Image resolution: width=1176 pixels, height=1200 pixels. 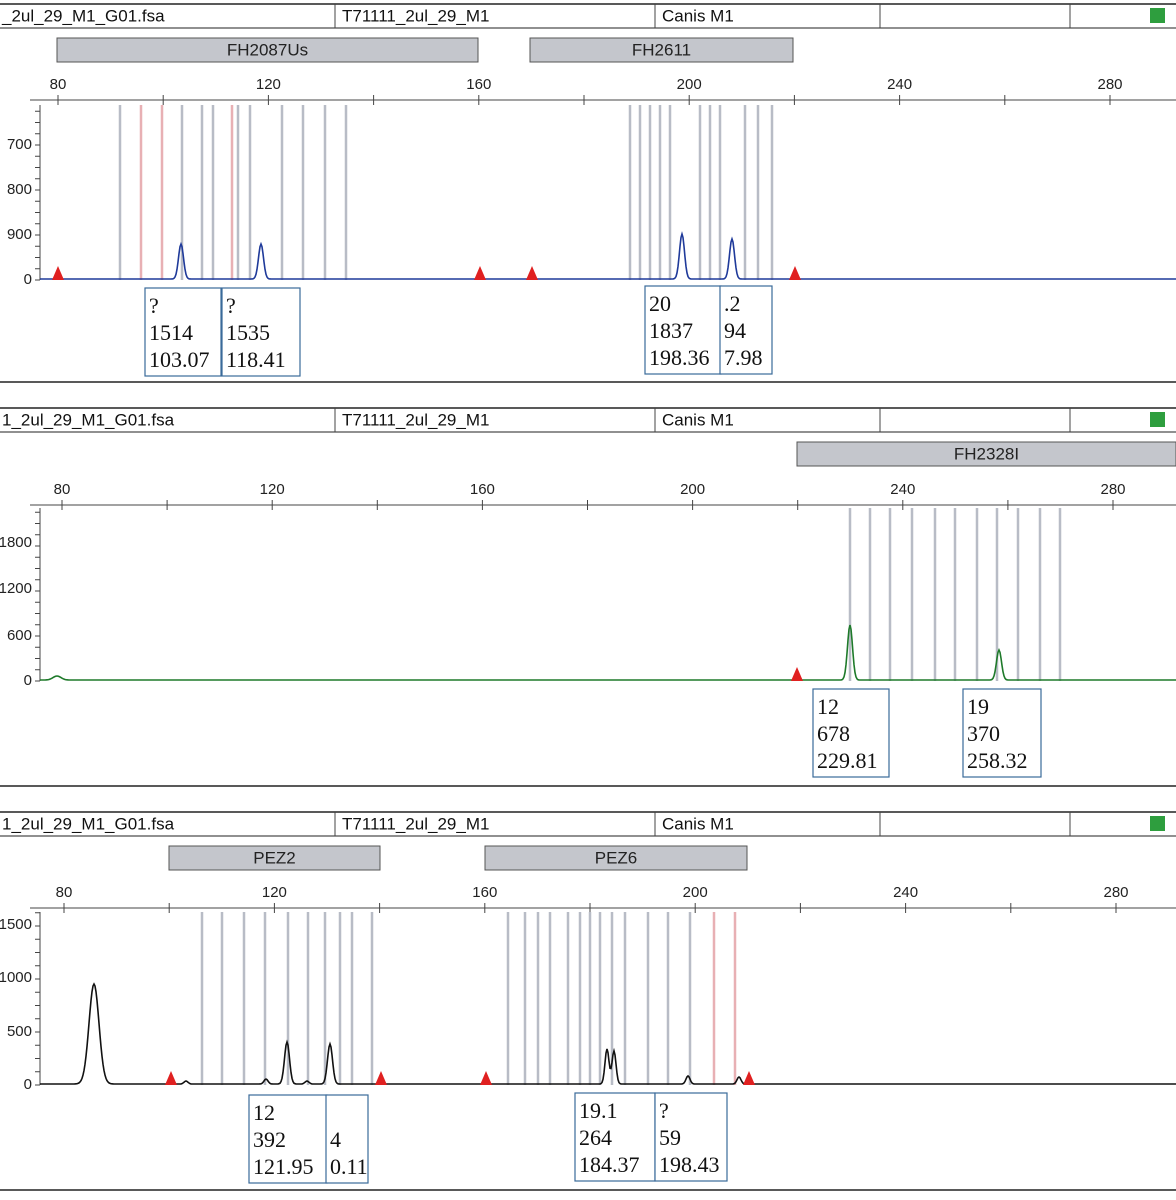 What do you see at coordinates (171, 332) in the screenshot?
I see `peak-label: 1514` at bounding box center [171, 332].